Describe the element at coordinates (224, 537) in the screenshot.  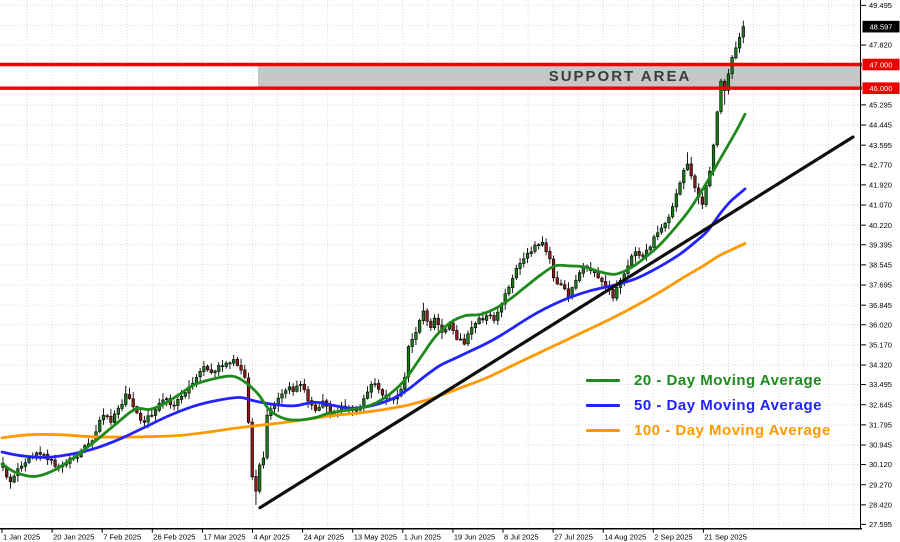
I see `svg-text: 17 Mar 2025` at that location.